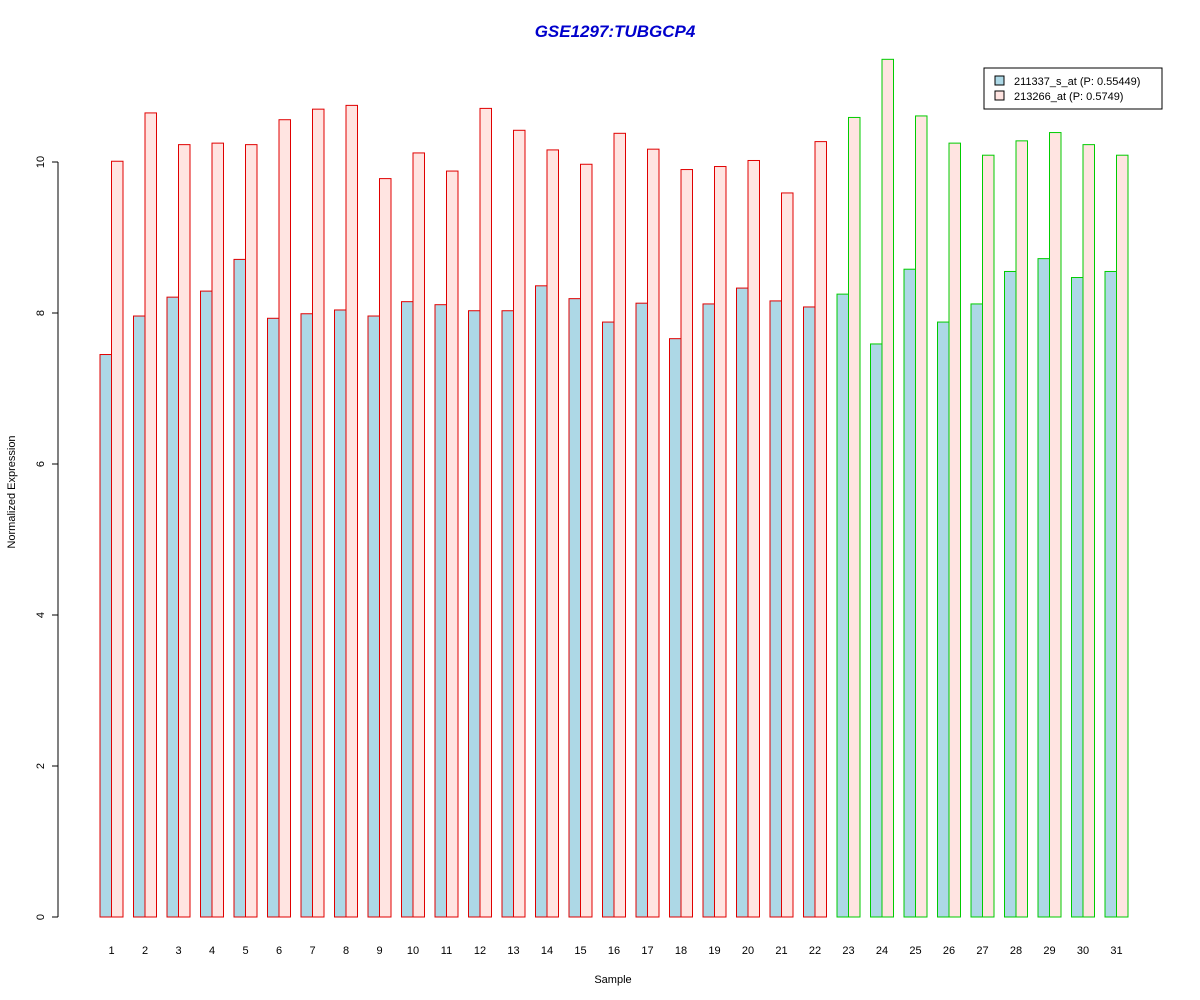 The image size is (1200, 1000). I want to click on y-axis-label: Normalized Expression, so click(12, 491).